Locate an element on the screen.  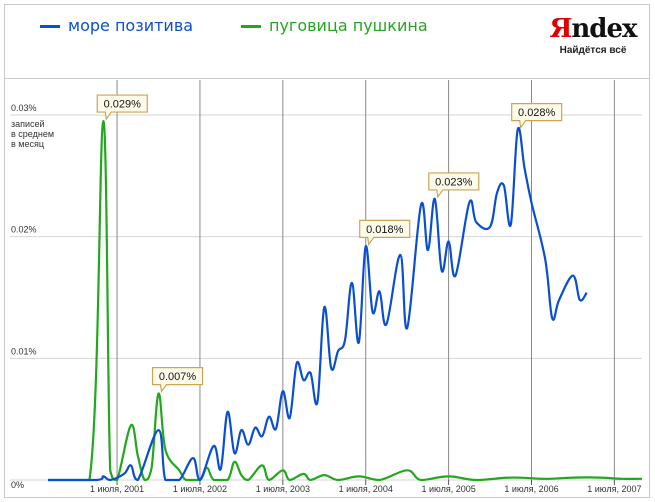
logo-mark-red: Я is located at coordinates (560, 29).